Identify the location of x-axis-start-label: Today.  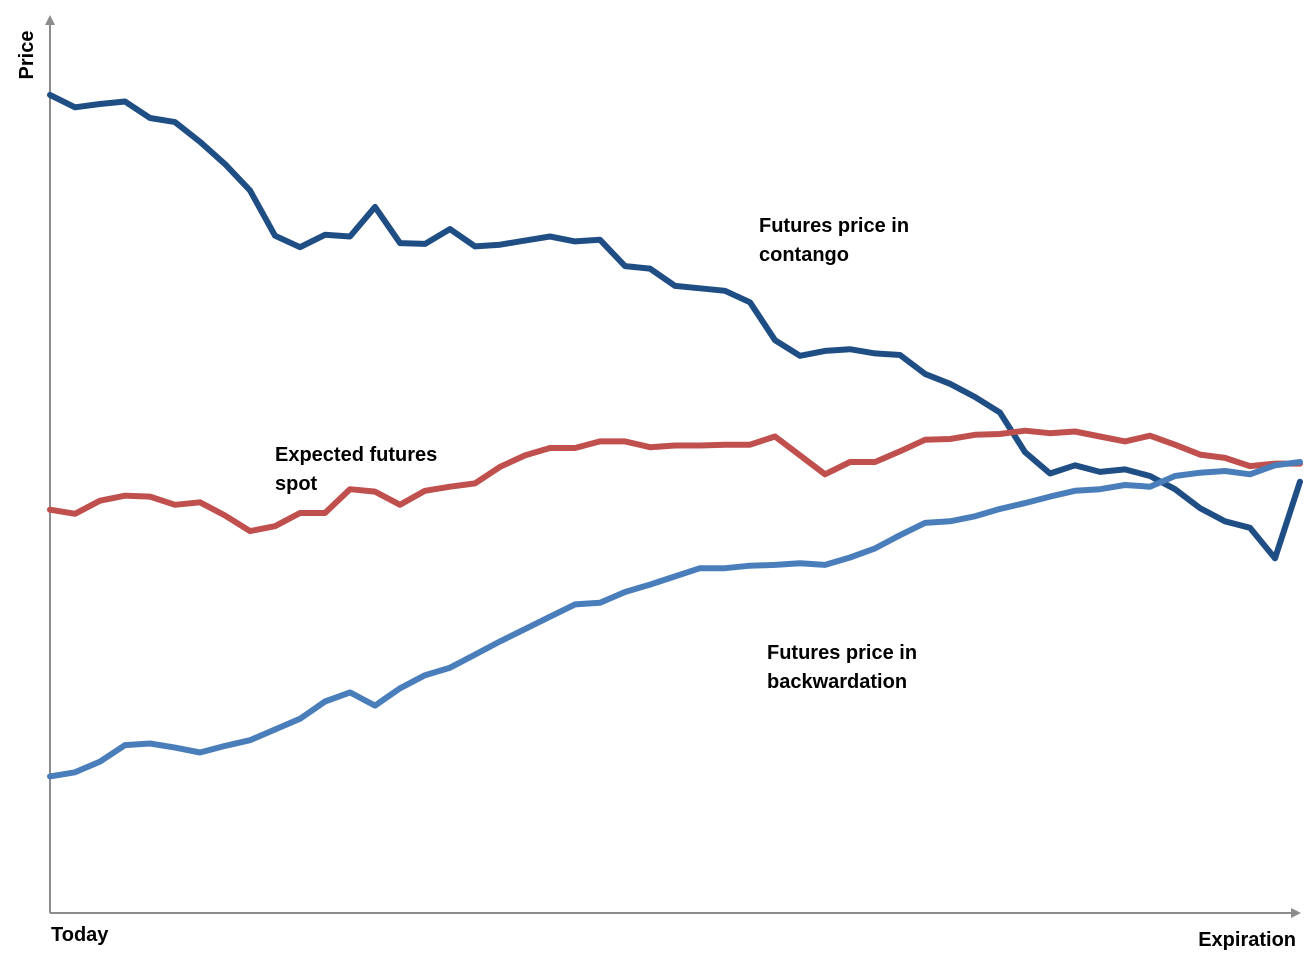
(80, 935).